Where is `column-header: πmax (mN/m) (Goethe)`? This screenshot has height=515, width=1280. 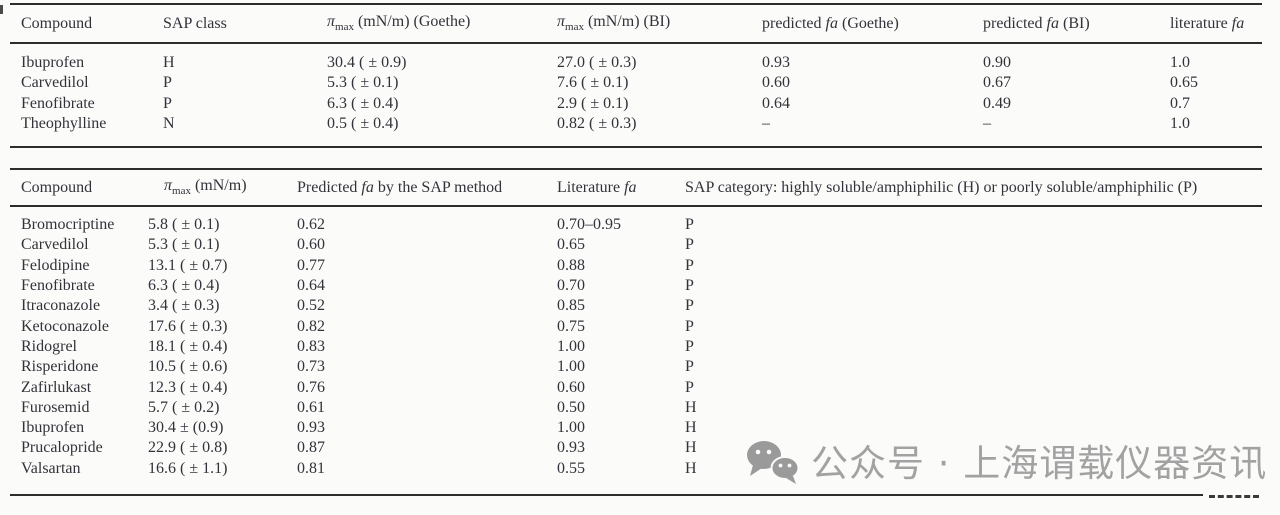
column-header: πmax (mN/m) (Goethe) is located at coordinates (431, 24).